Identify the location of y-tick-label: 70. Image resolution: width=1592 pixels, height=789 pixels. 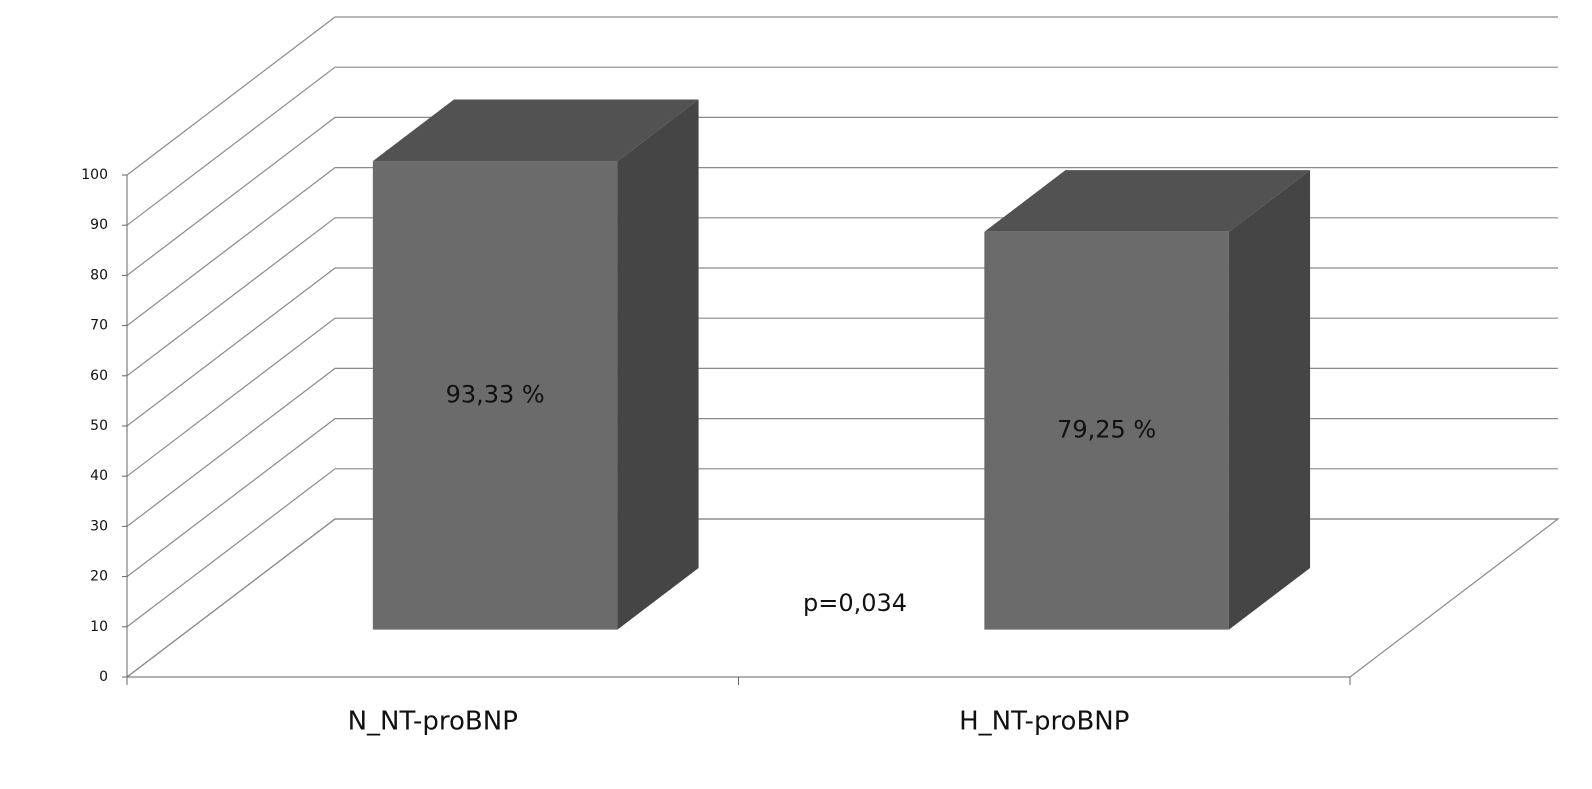
(99, 326).